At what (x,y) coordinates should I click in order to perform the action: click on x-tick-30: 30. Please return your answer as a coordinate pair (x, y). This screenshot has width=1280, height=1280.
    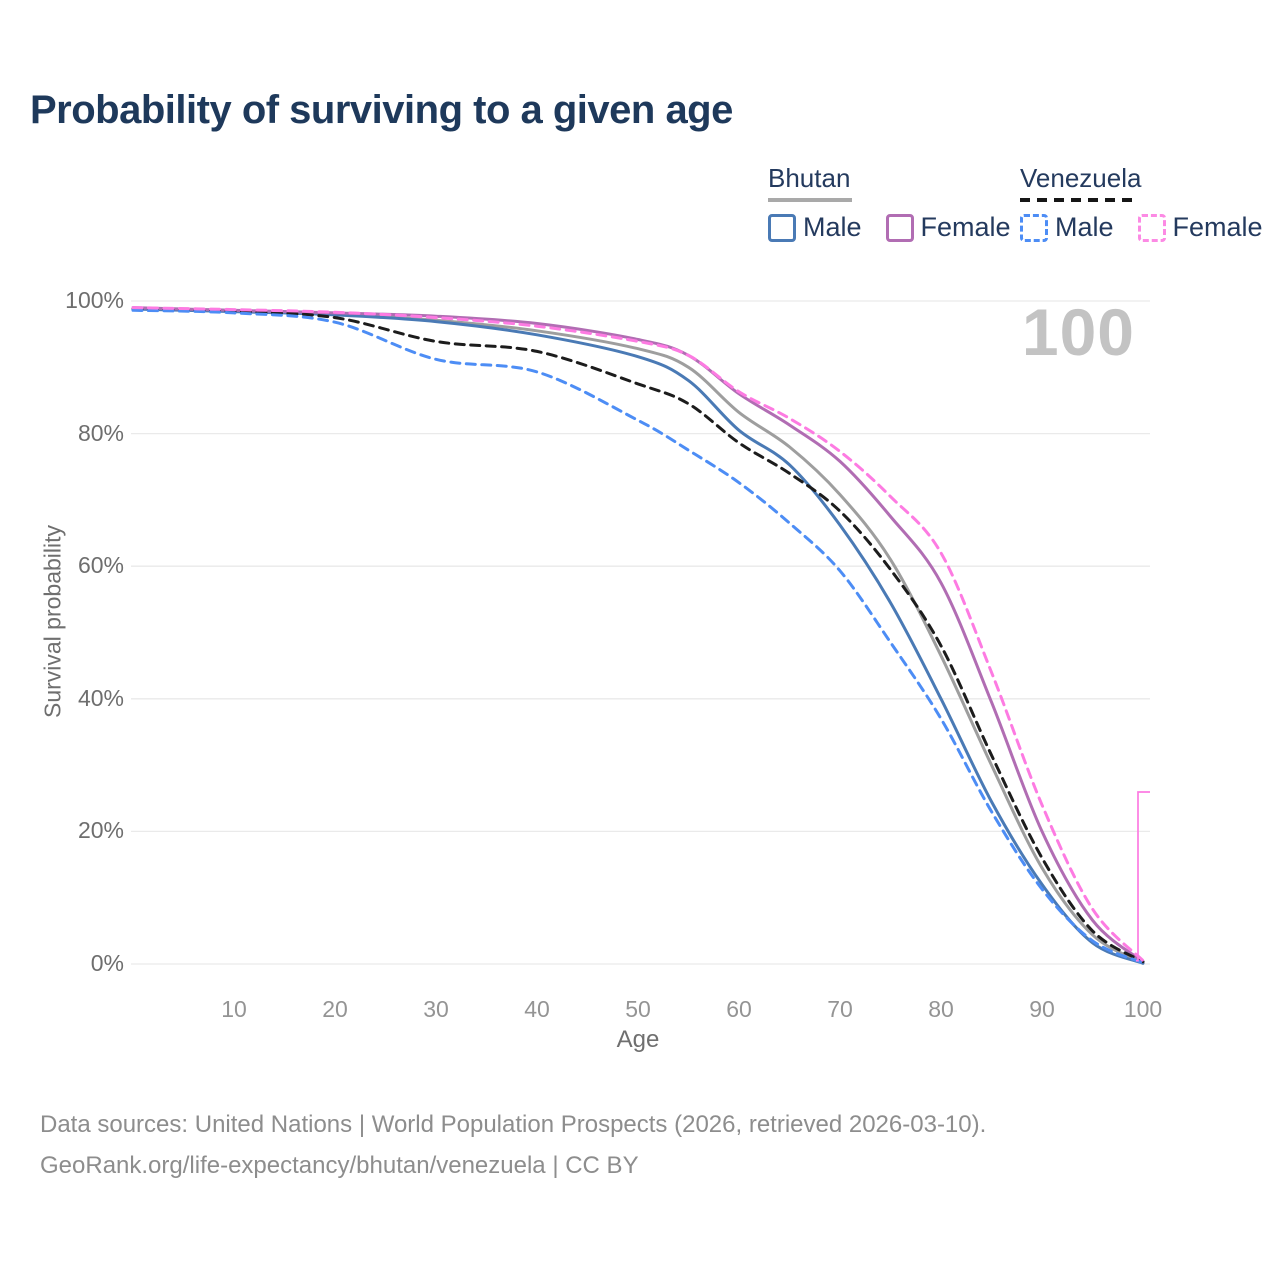
    Looking at the image, I should click on (436, 1009).